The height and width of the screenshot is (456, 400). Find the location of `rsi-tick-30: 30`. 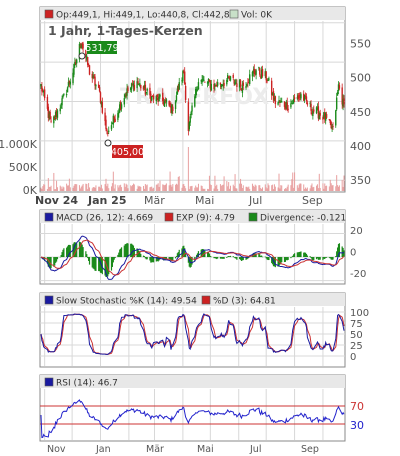

rsi-tick-30: 30 is located at coordinates (357, 425).